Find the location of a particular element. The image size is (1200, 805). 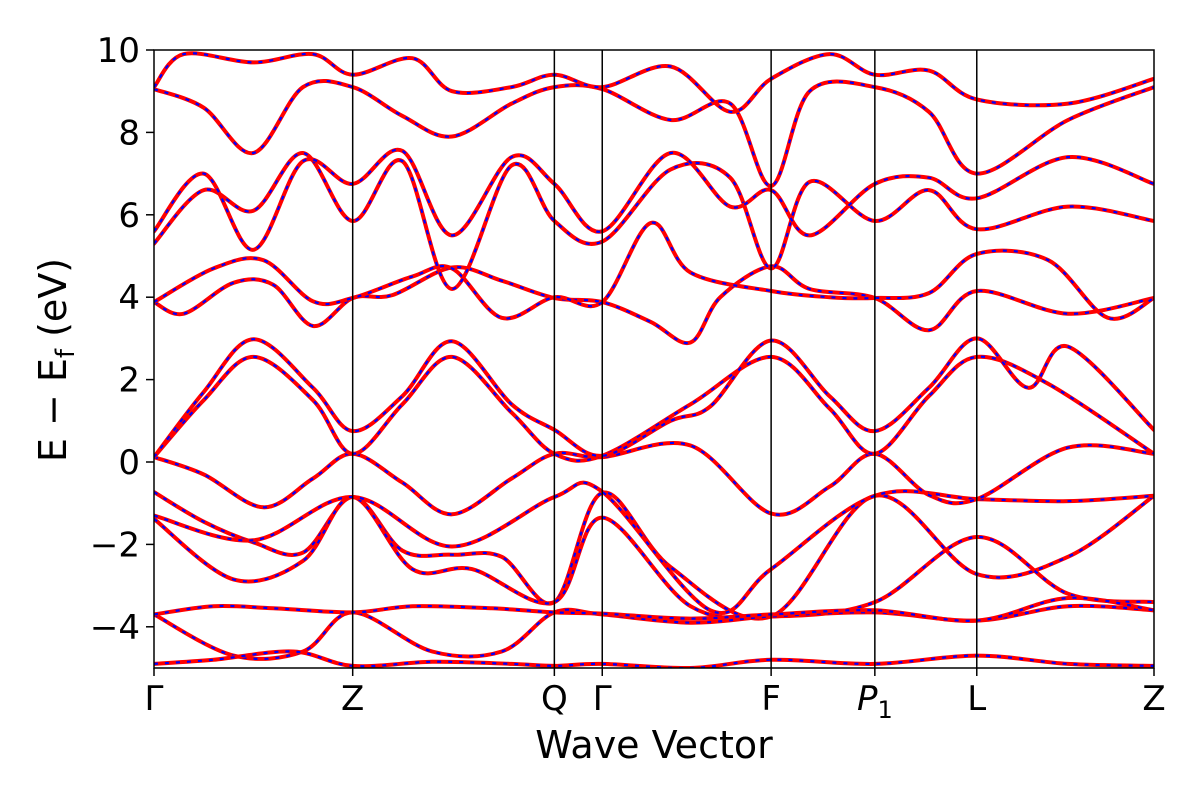

x-tick-label-7: L is located at coordinates (976, 699).